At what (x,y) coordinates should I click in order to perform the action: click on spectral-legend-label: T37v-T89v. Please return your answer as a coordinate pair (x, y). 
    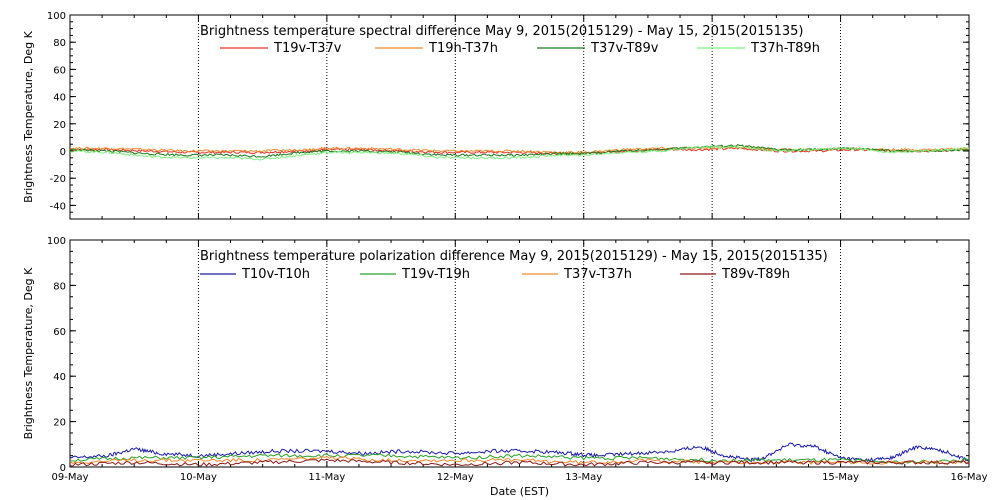
    Looking at the image, I should click on (624, 48).